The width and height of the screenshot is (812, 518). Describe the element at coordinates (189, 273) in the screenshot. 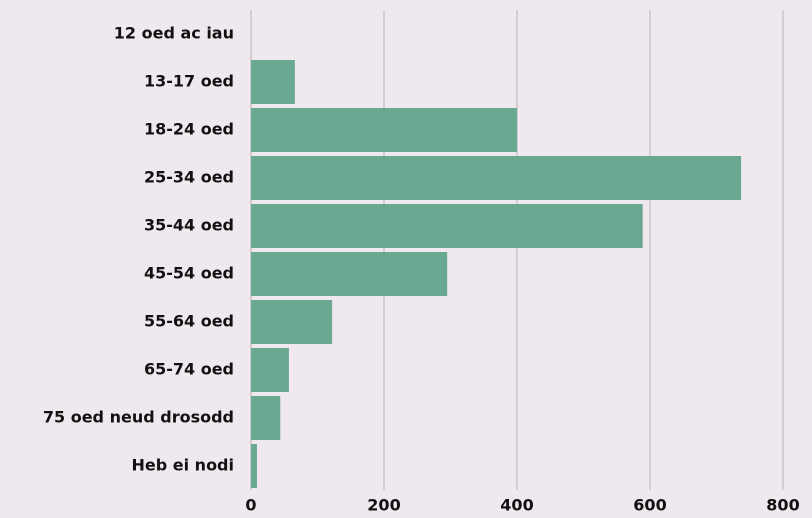

I see `y-tick-label: 45-54 oed` at that location.